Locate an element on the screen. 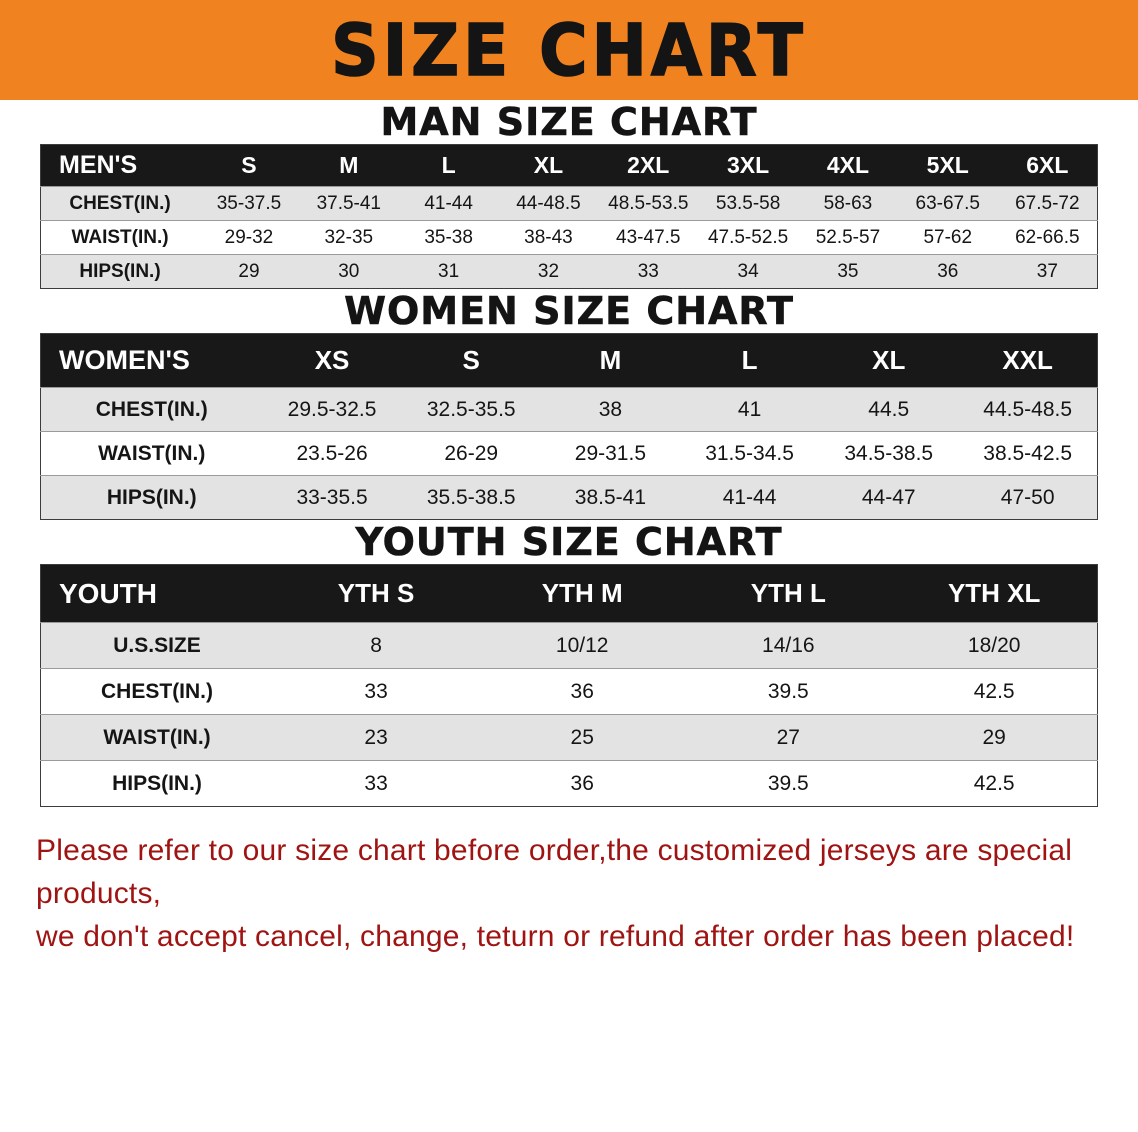 The width and height of the screenshot is (1138, 1132). table-cell: 44.5-48.5 is located at coordinates (1028, 409).